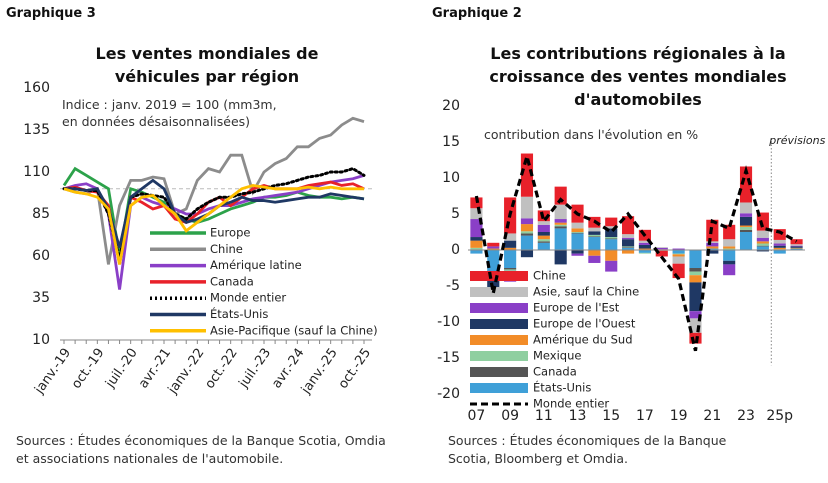 The width and height of the screenshot is (828, 483). Describe the element at coordinates (41, 256) in the screenshot. I see `y-tick-label: 60` at that location.